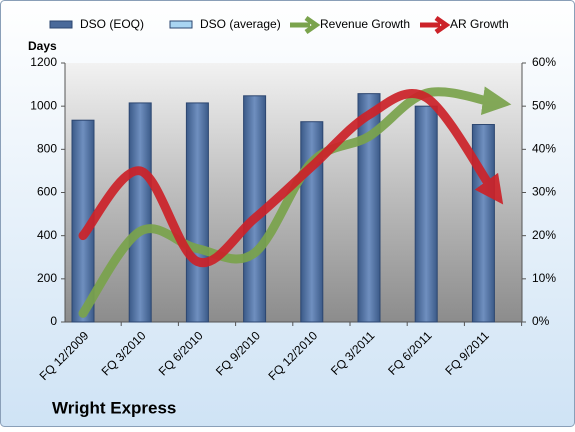 This screenshot has height=432, width=575. I want to click on y-axis-label: Days, so click(42, 46).